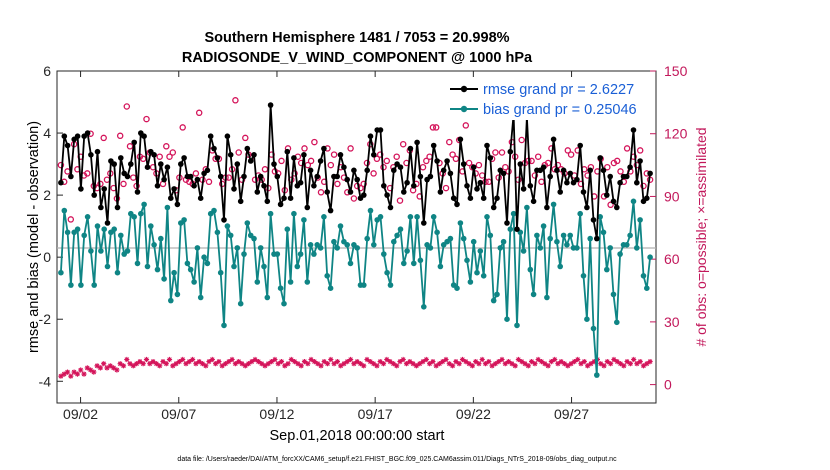 The image size is (830, 470). Describe the element at coordinates (45, 319) in the screenshot. I see `y-tick-label-left: -2` at that location.